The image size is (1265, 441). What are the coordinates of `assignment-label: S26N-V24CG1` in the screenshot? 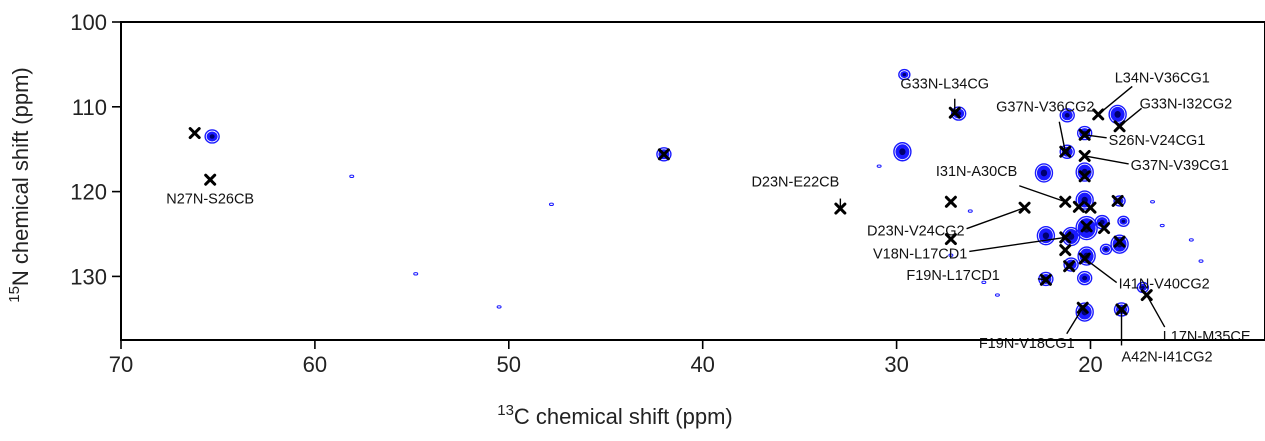 It's located at (1157, 141).